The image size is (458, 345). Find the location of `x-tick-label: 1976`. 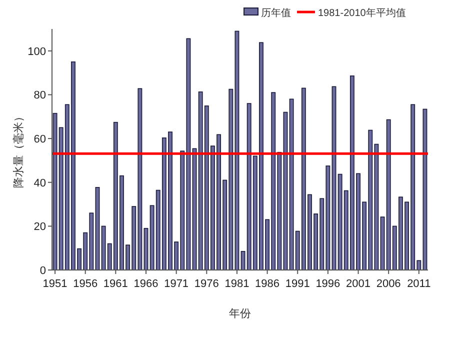

x-tick-label: 1976 is located at coordinates (206, 284).